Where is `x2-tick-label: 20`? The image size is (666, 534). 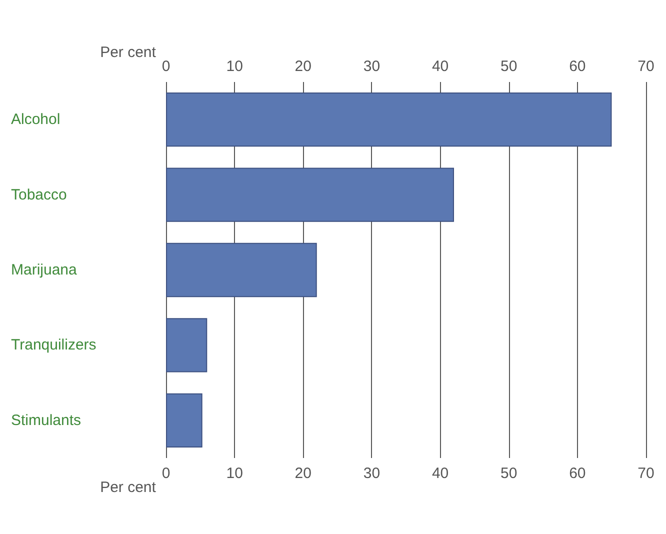 x2-tick-label: 20 is located at coordinates (303, 66).